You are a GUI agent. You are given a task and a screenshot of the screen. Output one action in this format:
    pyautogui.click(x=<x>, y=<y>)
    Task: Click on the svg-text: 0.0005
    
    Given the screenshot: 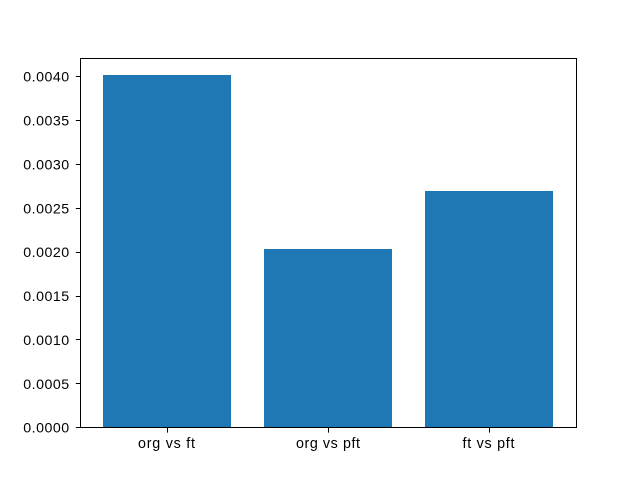 What is the action you would take?
    pyautogui.click(x=46, y=385)
    